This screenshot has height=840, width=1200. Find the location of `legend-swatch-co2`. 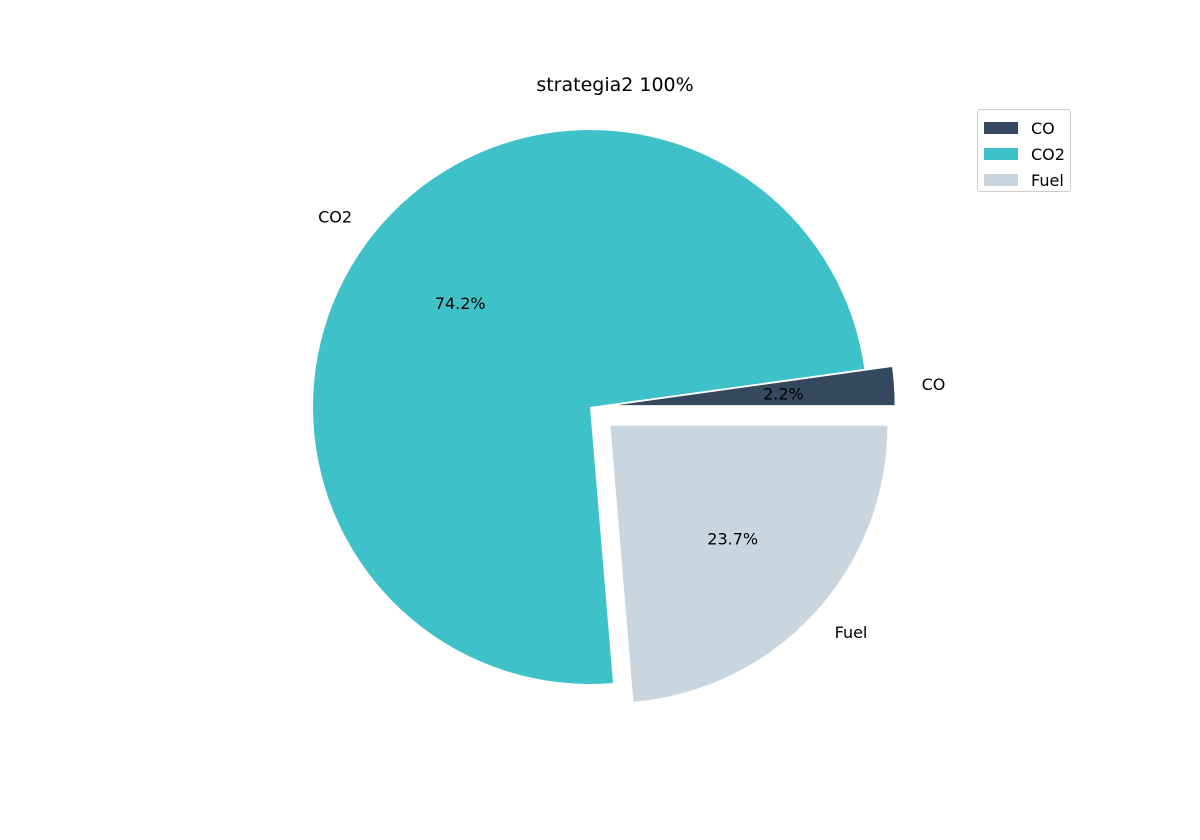

legend-swatch-co2 is located at coordinates (1001, 154).